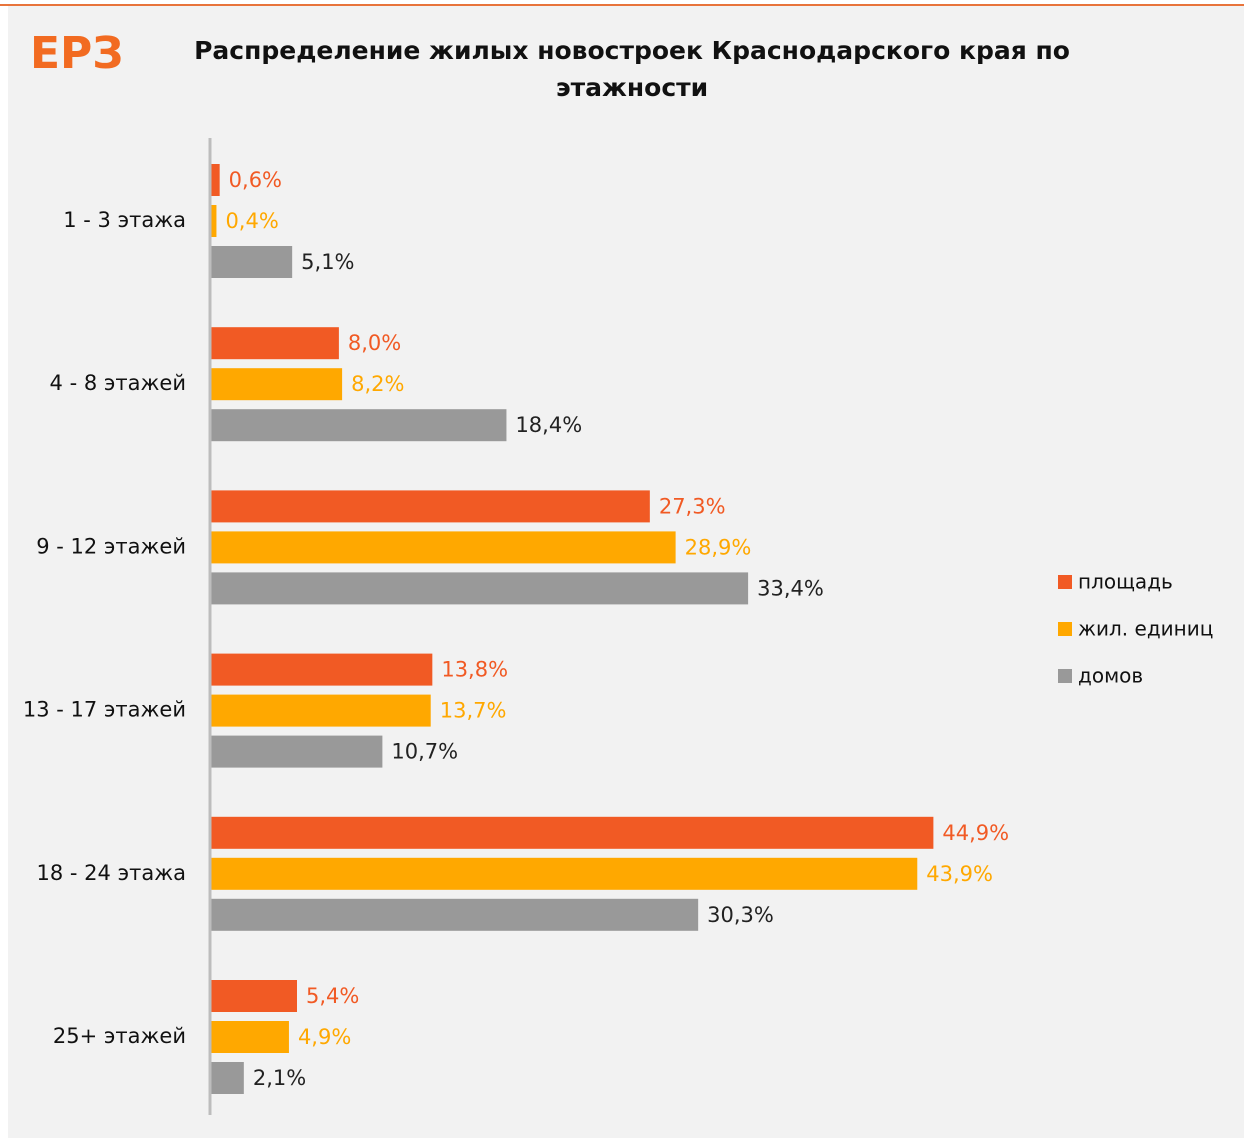  I want to click on logo: ЕРЗ, so click(77, 53).